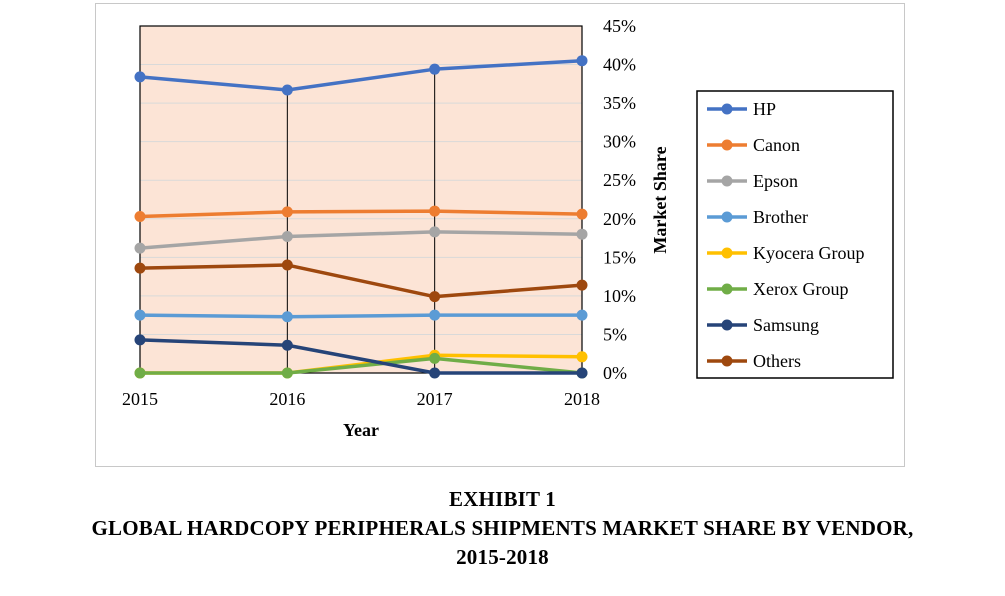  I want to click on y-tick-label: 45%, so click(619, 26).